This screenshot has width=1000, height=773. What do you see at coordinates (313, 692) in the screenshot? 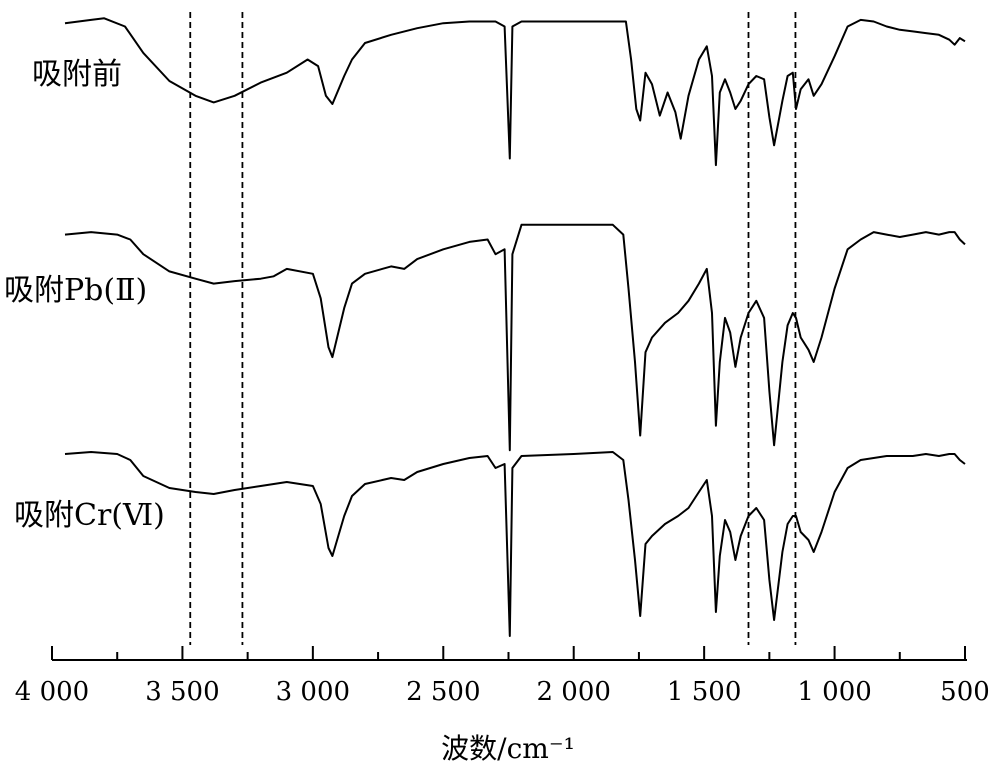
I see `x-tick-label: 3 000` at bounding box center [313, 692].